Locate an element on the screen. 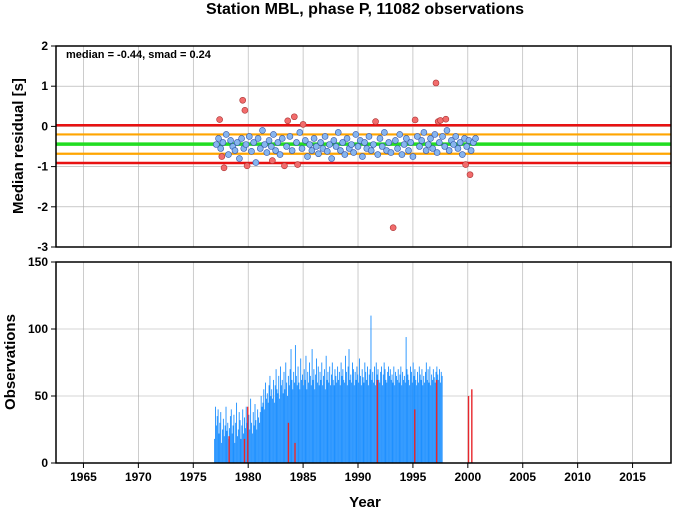 Image resolution: width=677 pixels, height=511 pixels. outlier-bar is located at coordinates (436, 421).